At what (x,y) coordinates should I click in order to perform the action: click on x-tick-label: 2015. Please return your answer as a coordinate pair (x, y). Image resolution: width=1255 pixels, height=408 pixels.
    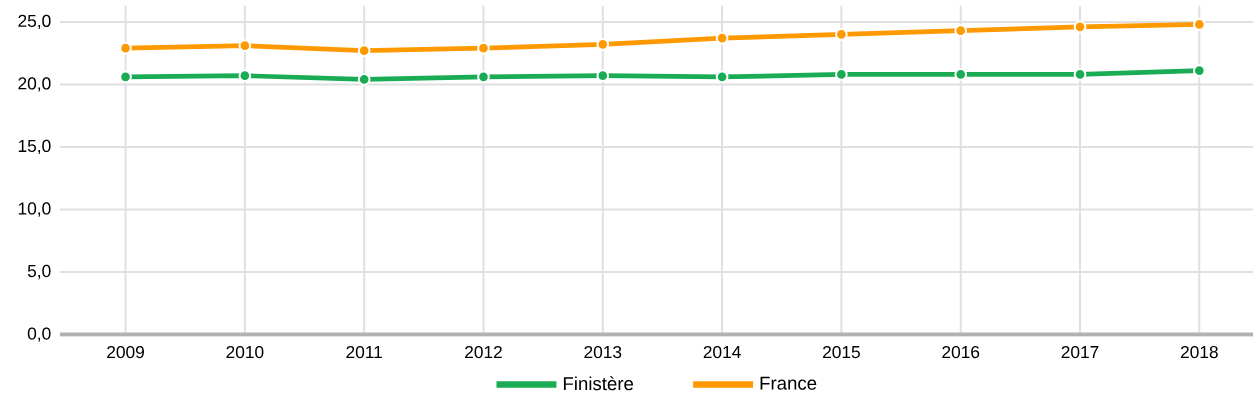
    Looking at the image, I should click on (841, 351).